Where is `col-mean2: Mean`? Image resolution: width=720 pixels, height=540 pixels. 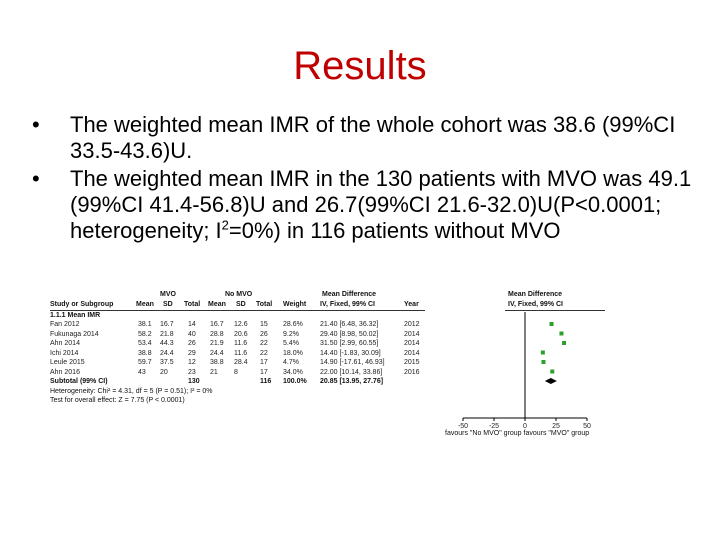
col-mean2: Mean is located at coordinates (217, 304).